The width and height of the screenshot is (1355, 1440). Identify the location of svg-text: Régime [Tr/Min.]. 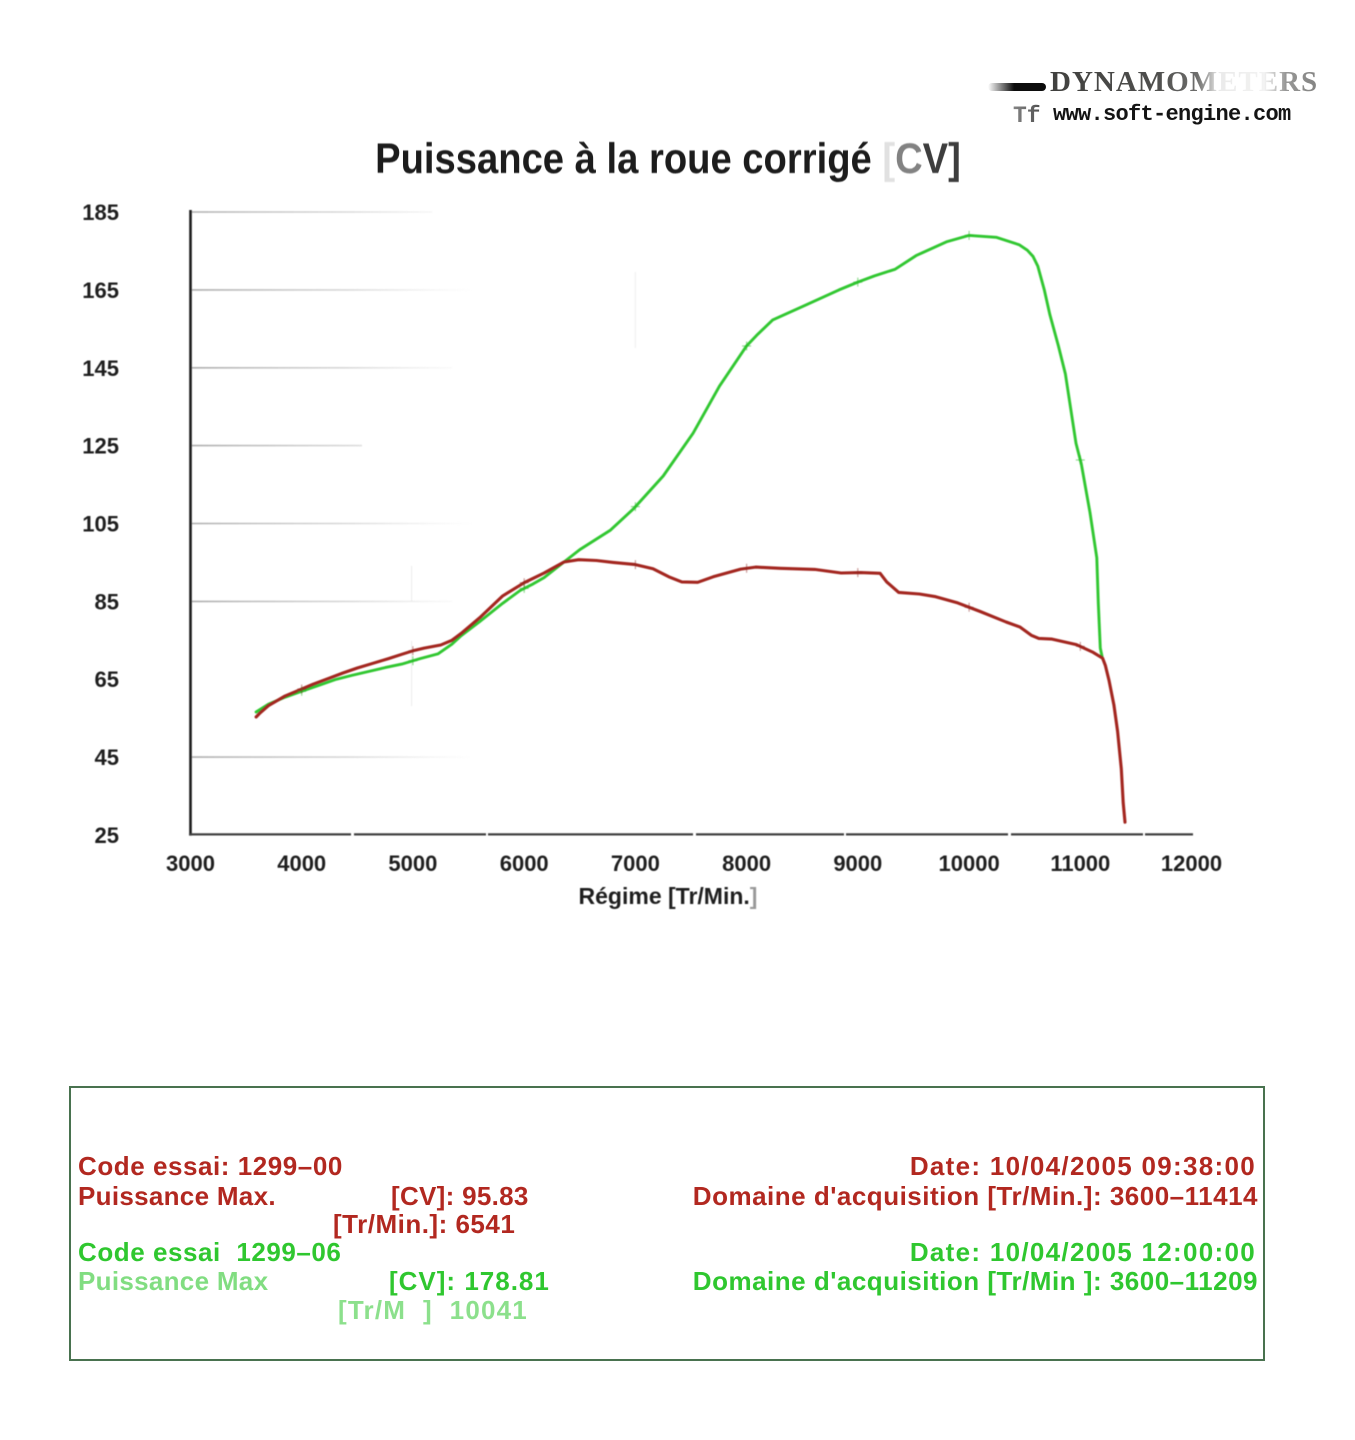
(668, 896).